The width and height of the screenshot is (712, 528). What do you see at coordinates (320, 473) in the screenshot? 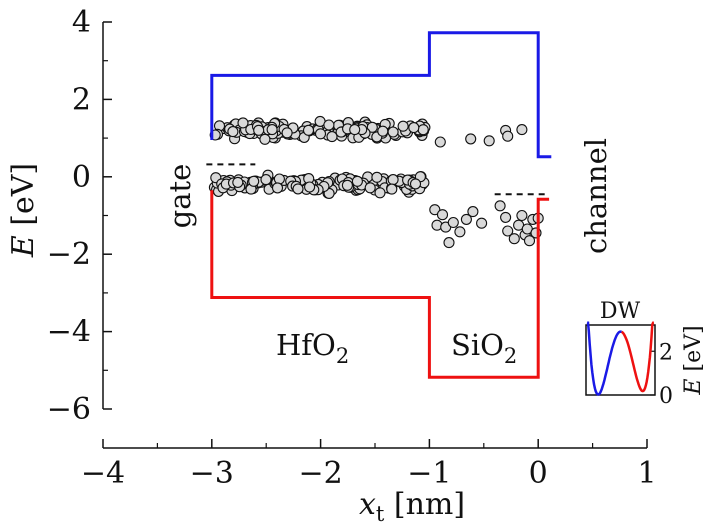
I see `x-tick-label: −2` at bounding box center [320, 473].